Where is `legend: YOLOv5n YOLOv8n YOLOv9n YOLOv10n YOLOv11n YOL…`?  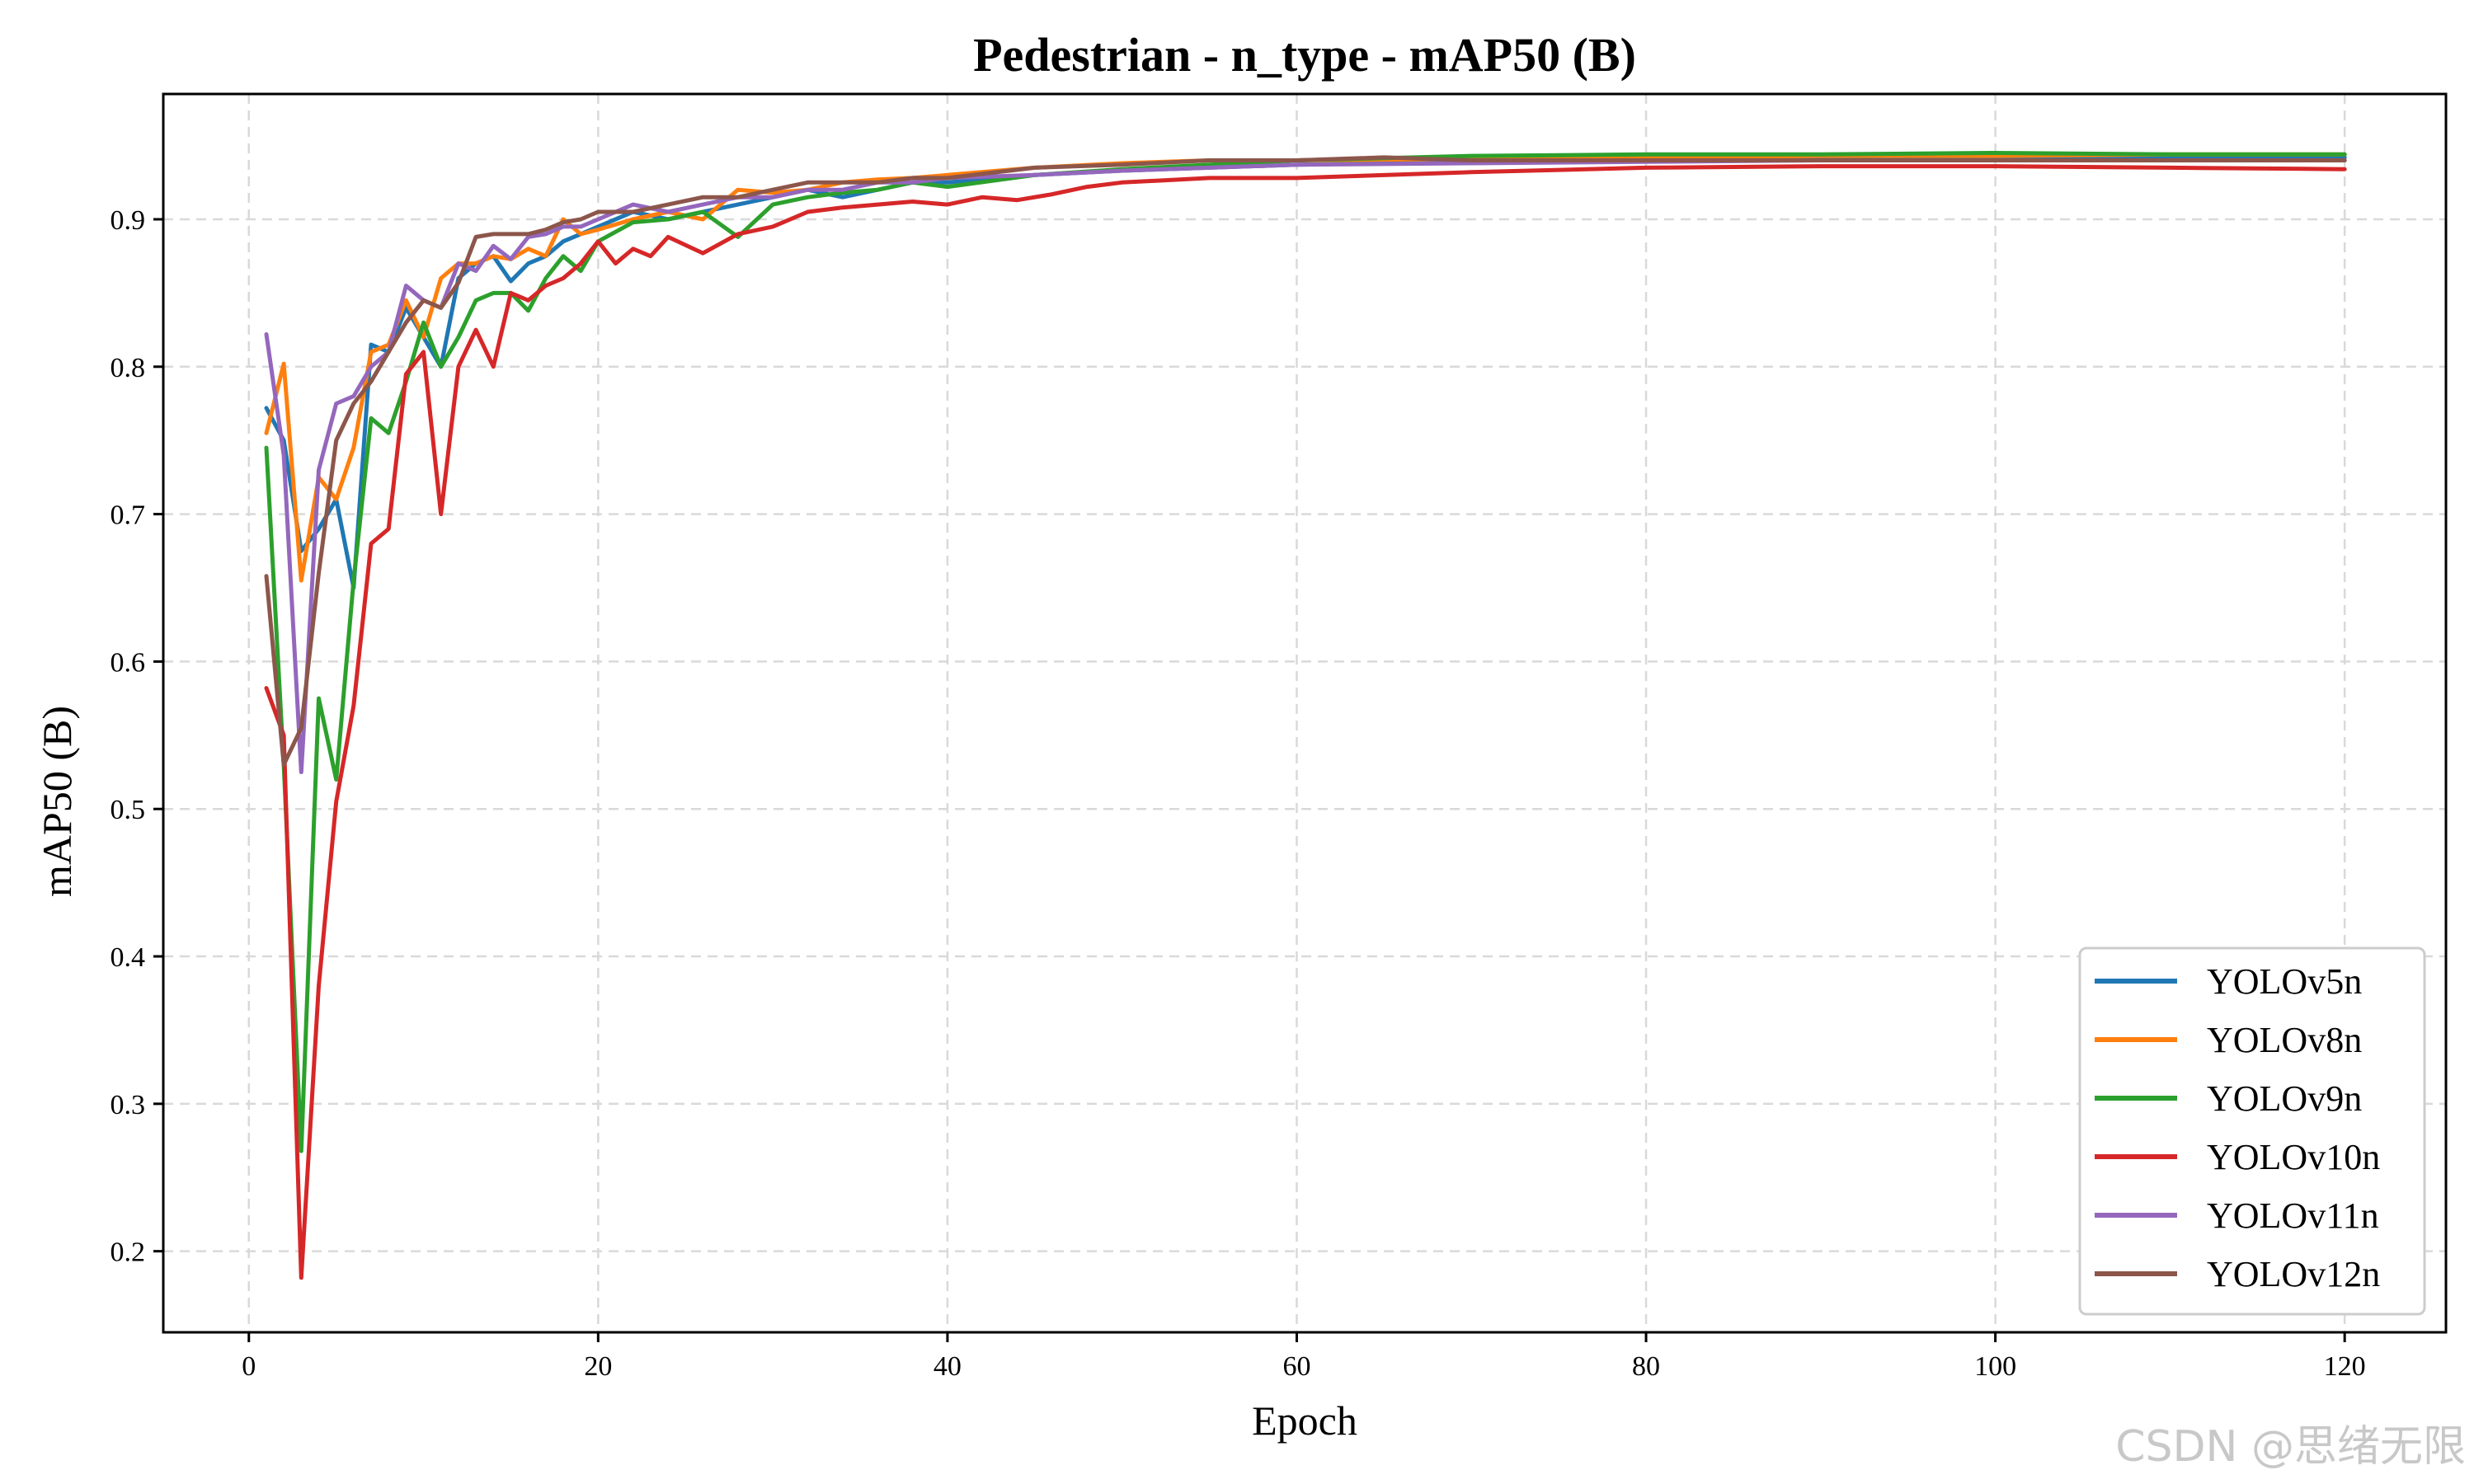
legend: YOLOv5n YOLOv8n YOLOv9n YOLOv10n YOLOv11n YOL… is located at coordinates (2252, 1131).